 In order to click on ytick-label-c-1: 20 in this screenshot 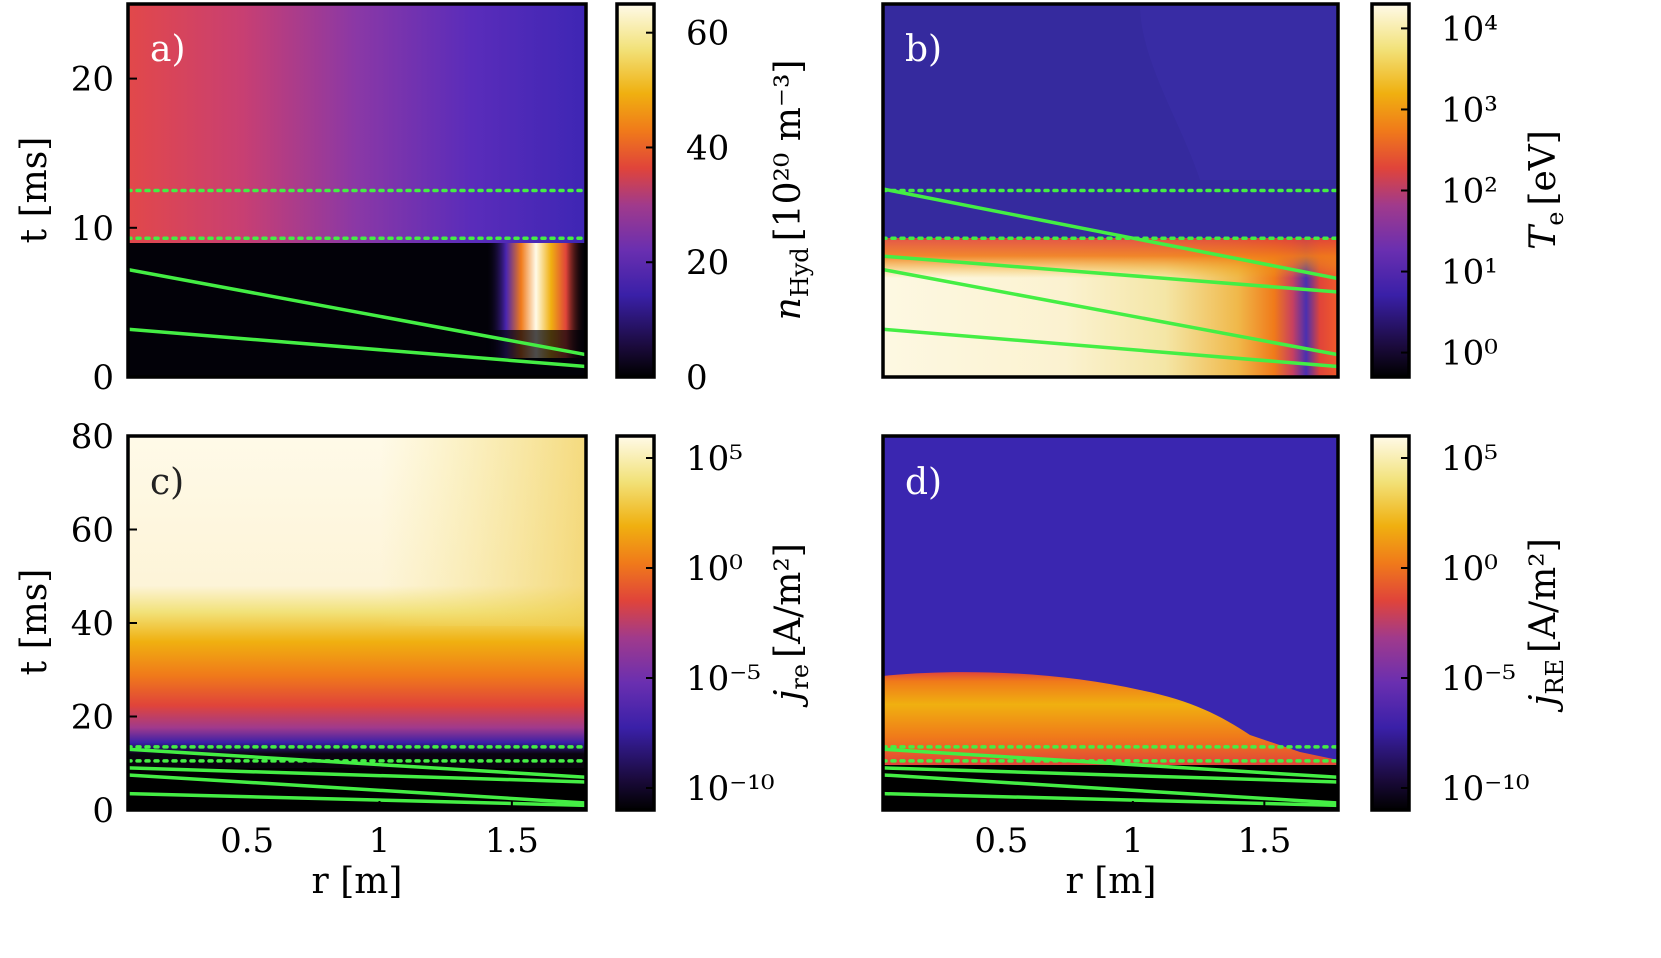, I will do `click(92, 718)`.